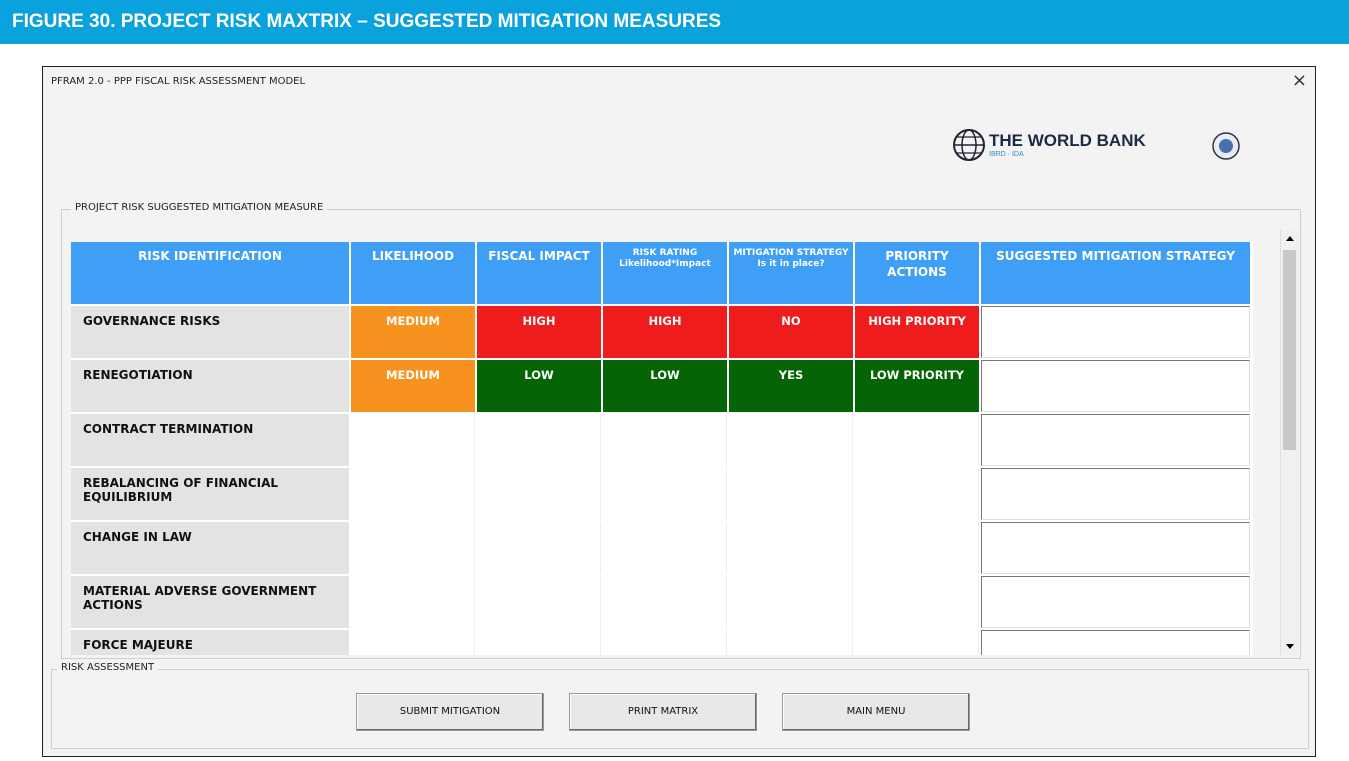 The image size is (1349, 761). What do you see at coordinates (210, 602) in the screenshot?
I see `risk-name: MATERIAL ADVERSE GOVERNMENT ACTIONS` at bounding box center [210, 602].